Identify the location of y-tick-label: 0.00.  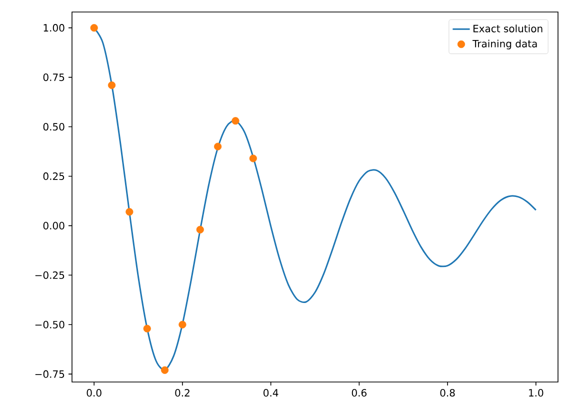
(53, 226).